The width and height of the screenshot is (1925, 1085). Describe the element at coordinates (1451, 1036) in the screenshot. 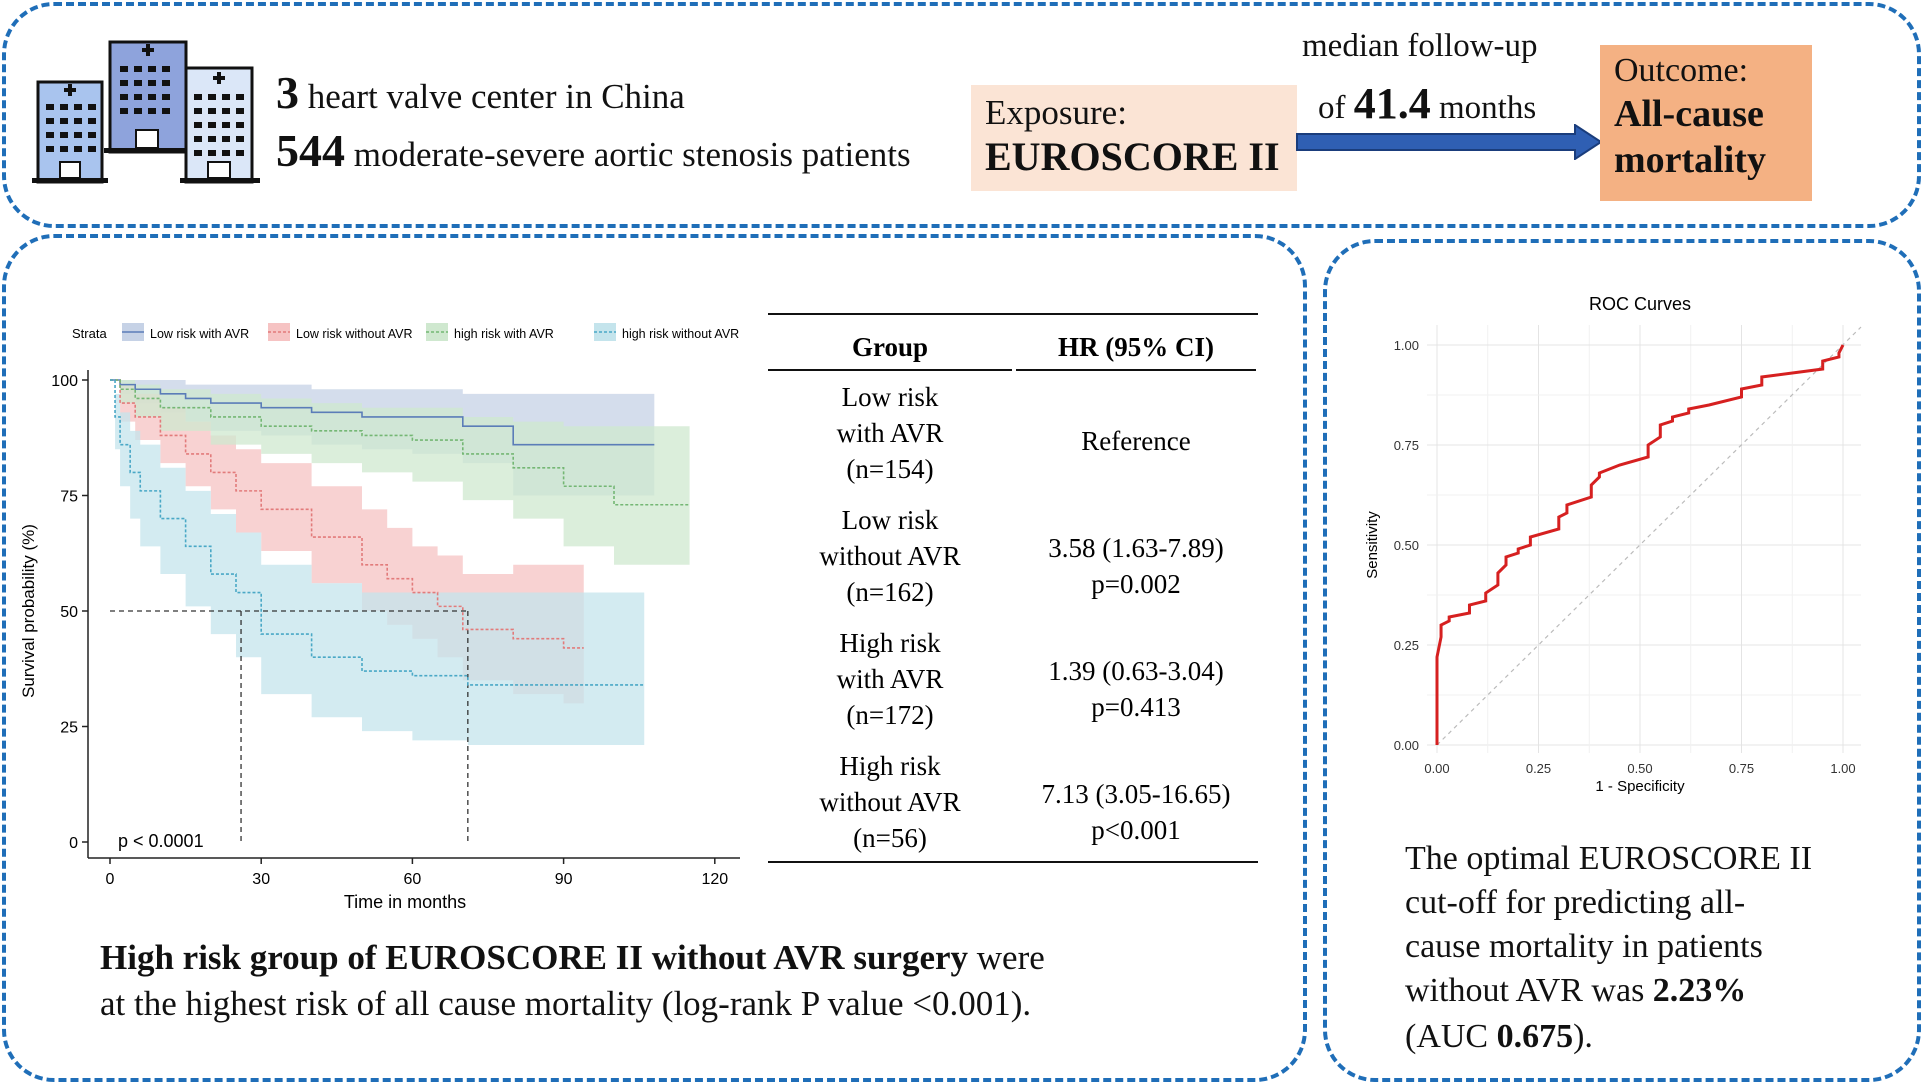

I see `auc-prefix: (AUC` at that location.